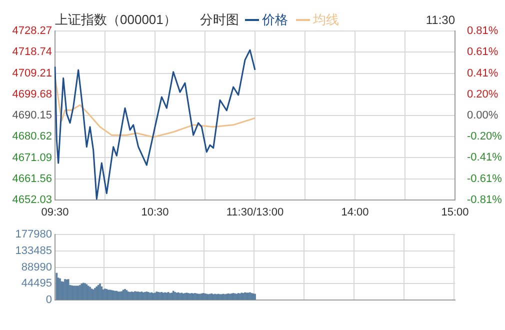 The width and height of the screenshot is (505, 330). I want to click on y-tick-label: 4671.09, so click(32, 158).